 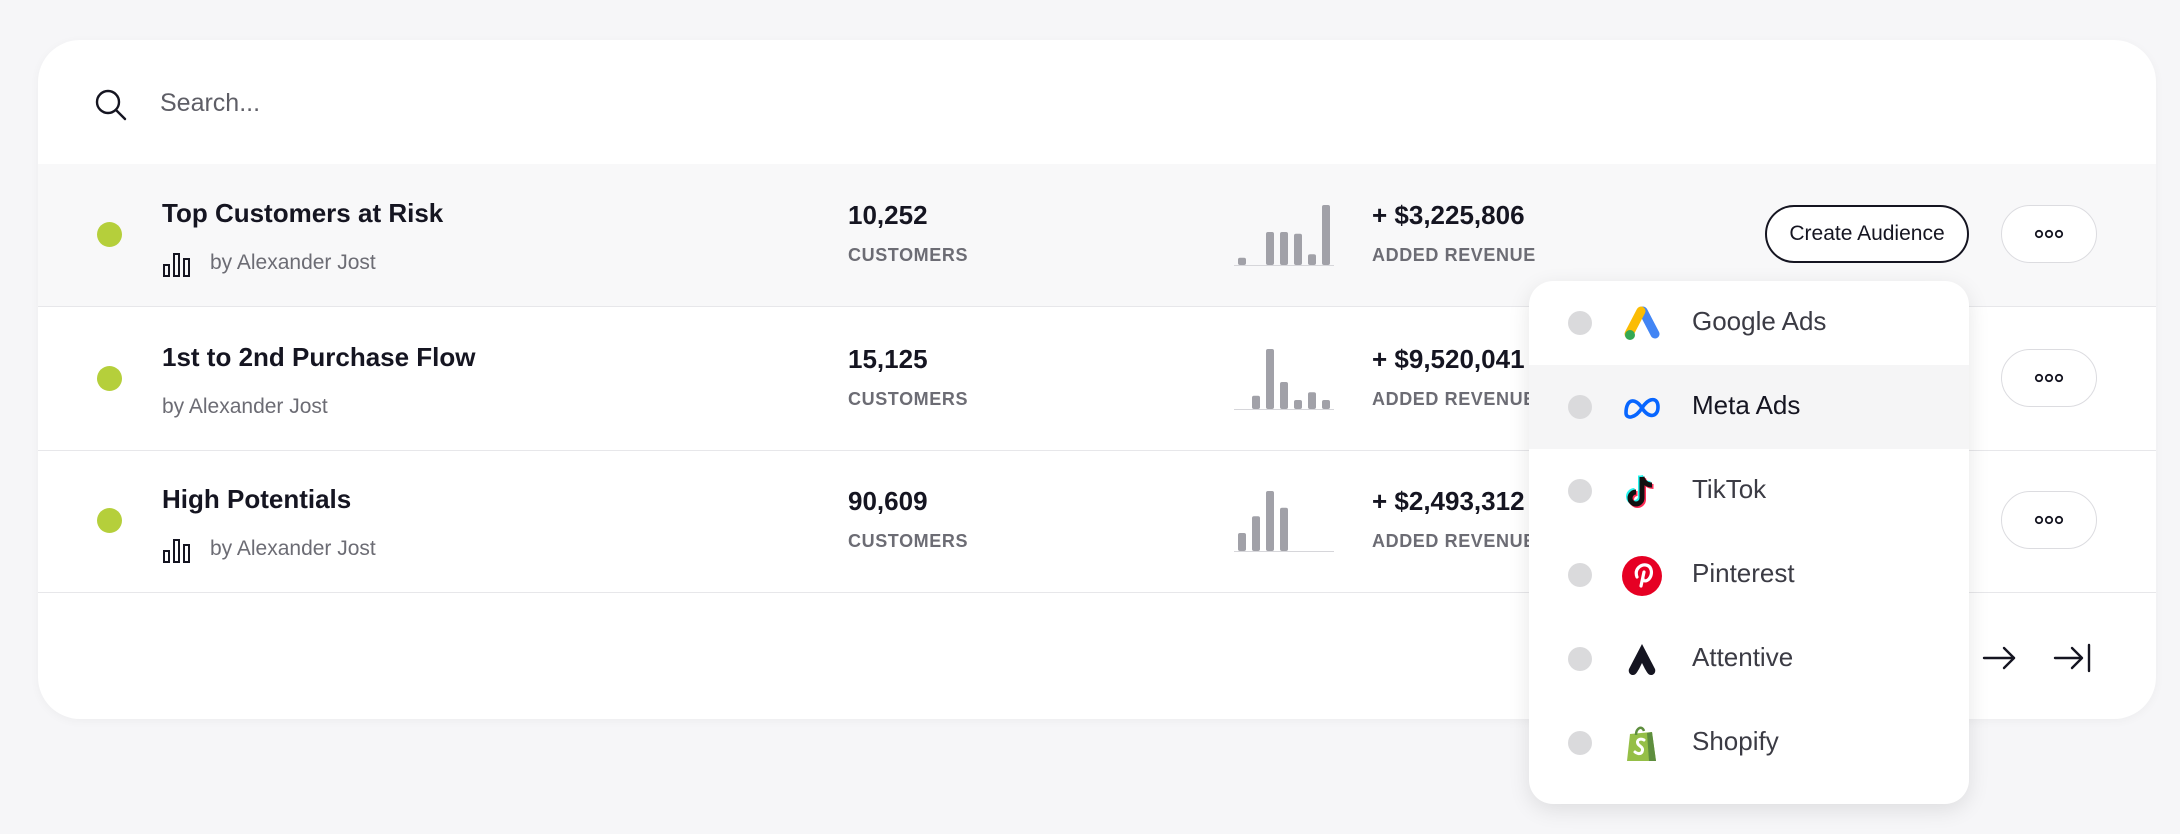 I want to click on search-bar, so click(x=1097, y=102).